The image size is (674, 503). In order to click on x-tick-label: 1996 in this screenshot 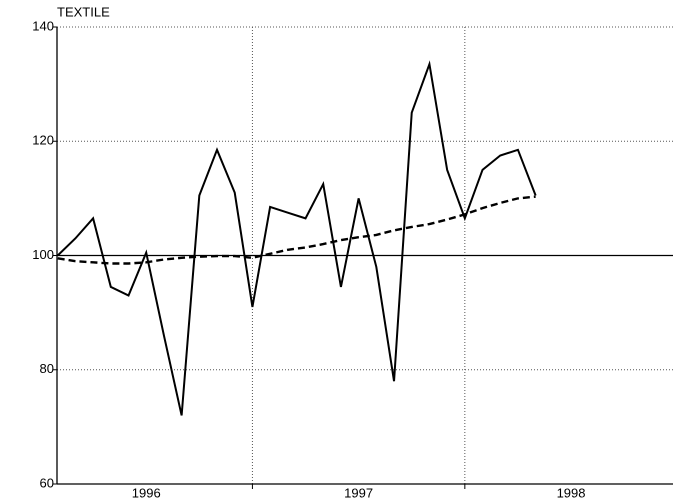, I will do `click(146, 492)`.